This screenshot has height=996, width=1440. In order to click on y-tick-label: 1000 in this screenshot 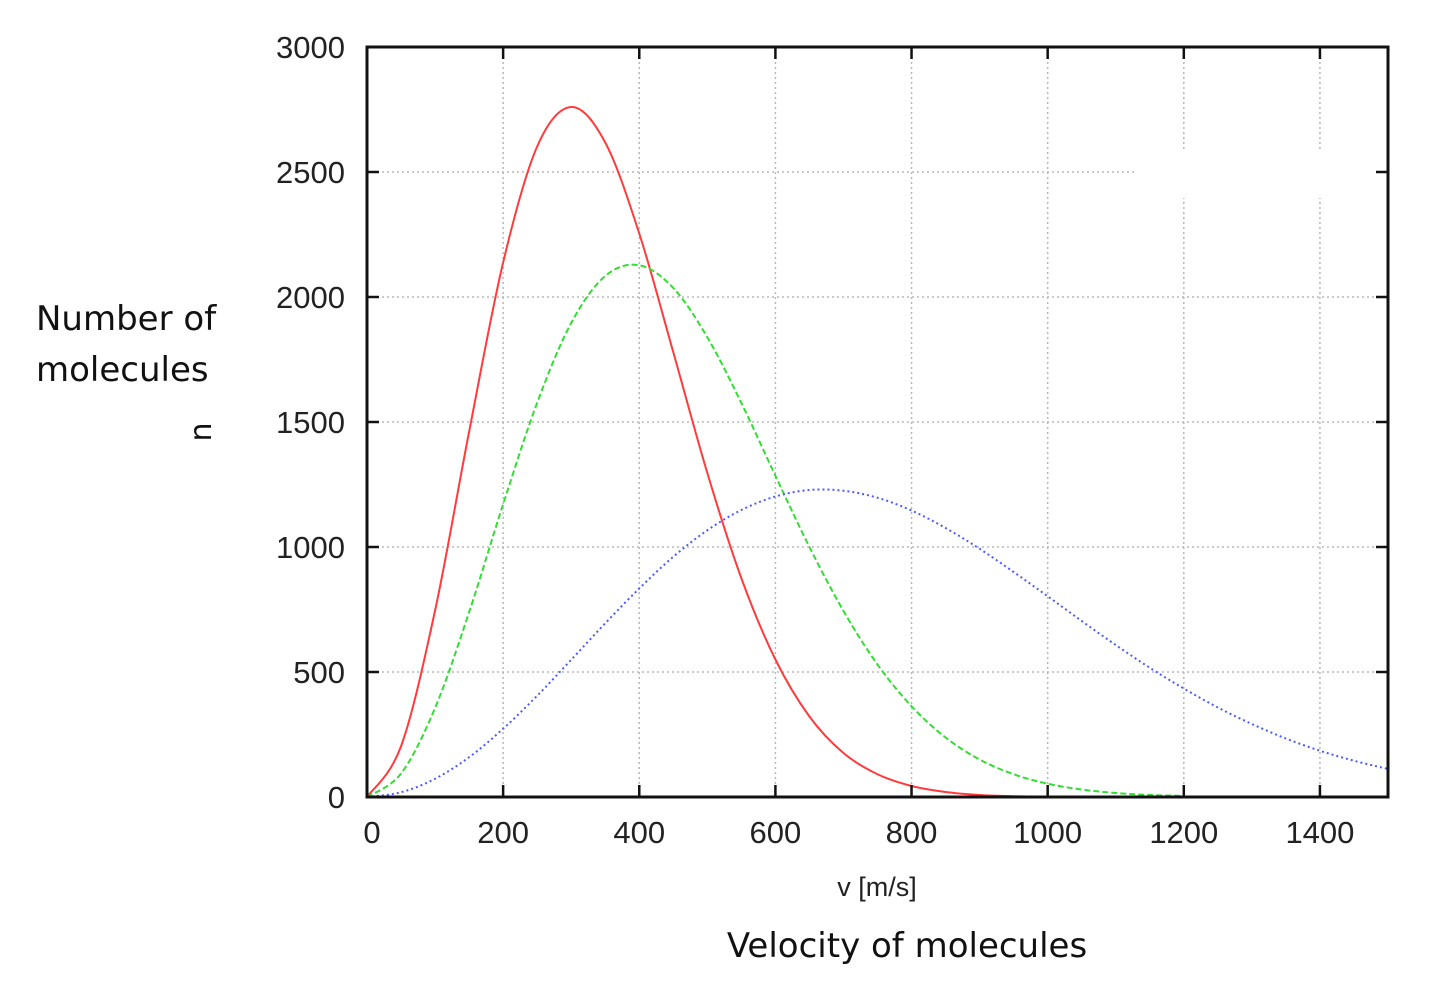, I will do `click(310, 547)`.